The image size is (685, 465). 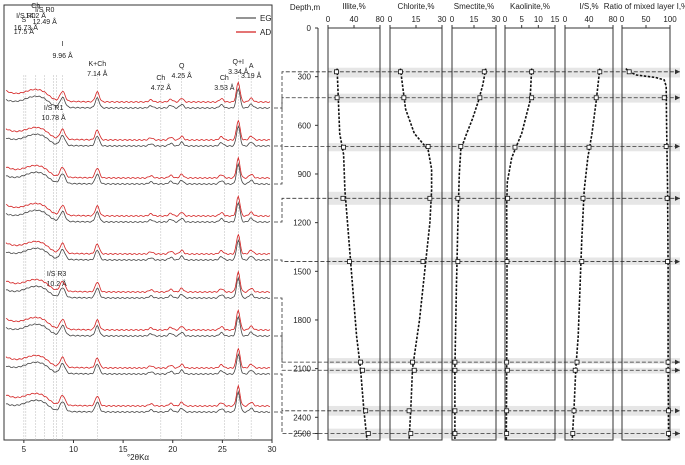 I want to click on depth-tick-label: 300, so click(x=305, y=77).